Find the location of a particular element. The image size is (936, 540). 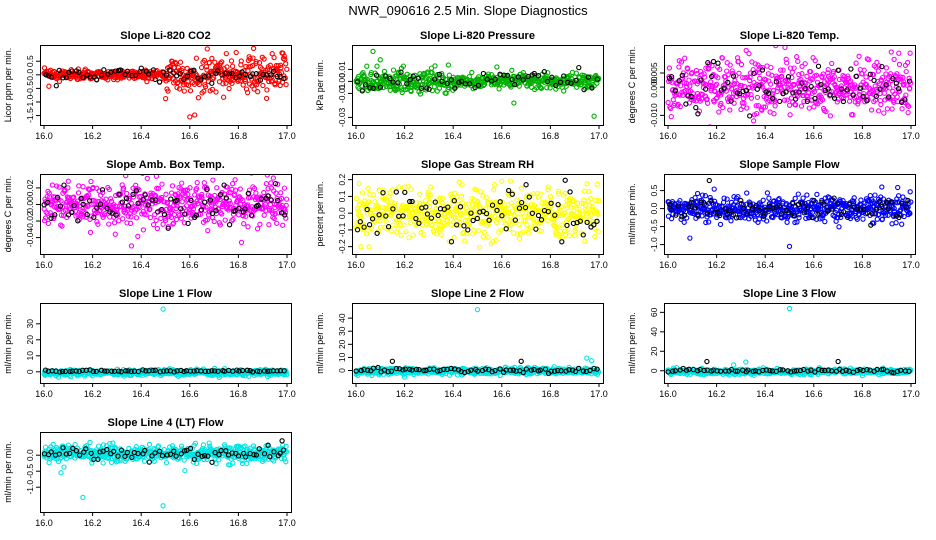

series-selected is located at coordinates (477, 79).